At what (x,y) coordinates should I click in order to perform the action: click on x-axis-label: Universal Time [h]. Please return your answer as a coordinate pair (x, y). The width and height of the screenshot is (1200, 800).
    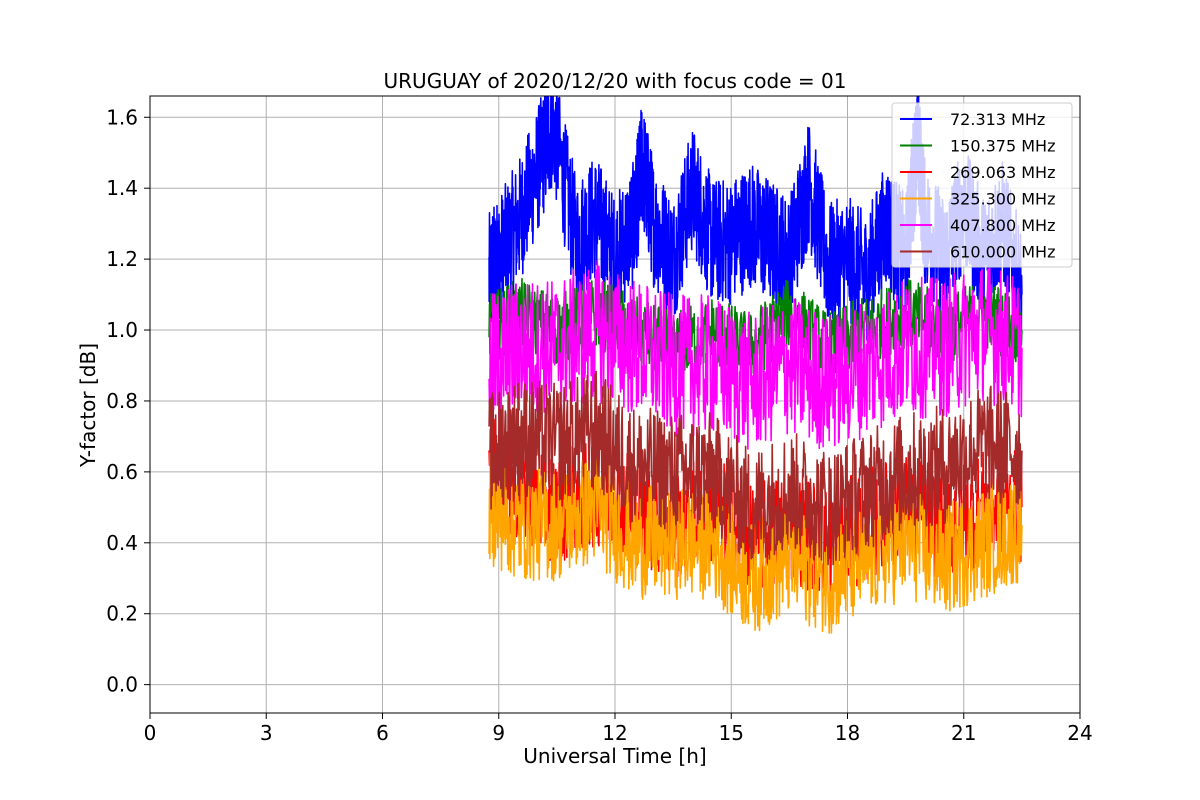
    Looking at the image, I should click on (614, 756).